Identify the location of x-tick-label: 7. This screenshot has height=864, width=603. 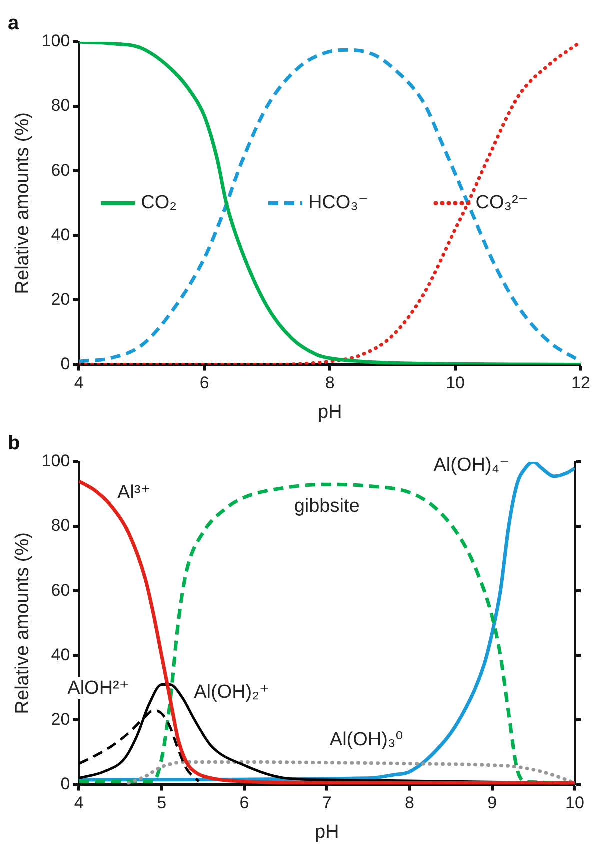
(327, 803).